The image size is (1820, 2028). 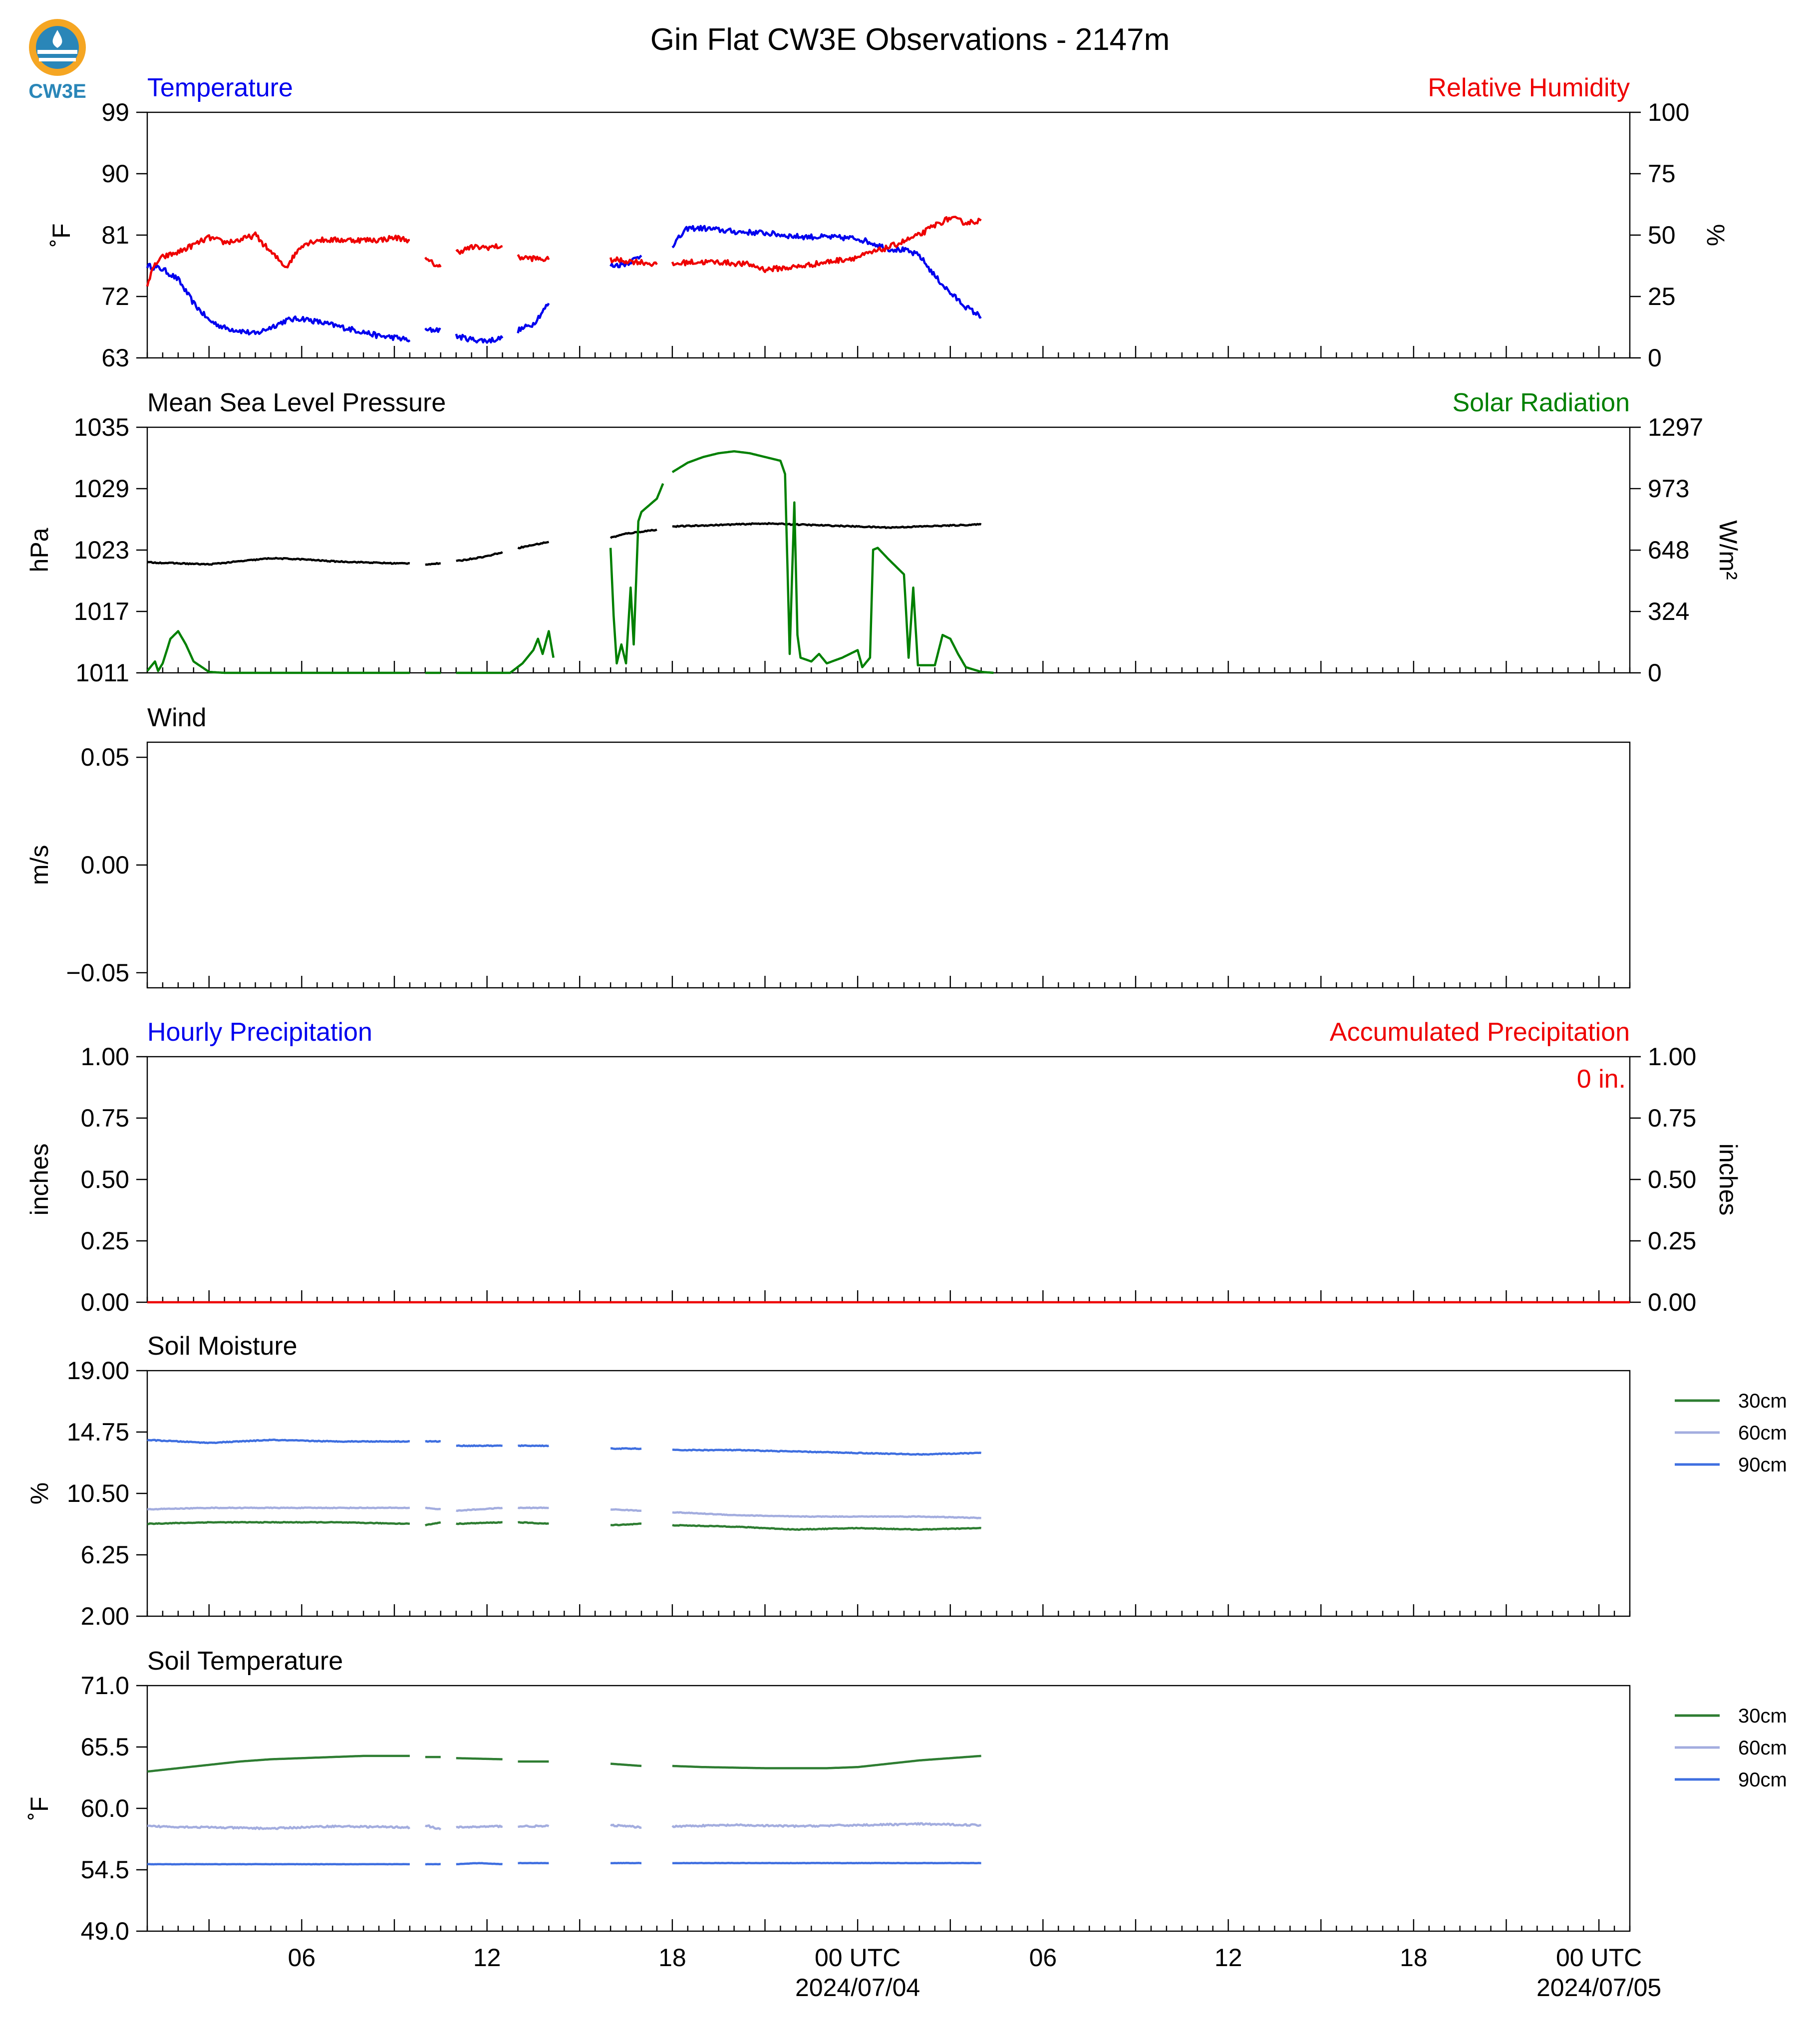 What do you see at coordinates (222, 1346) in the screenshot?
I see `panel-title-left: Soil Moisture` at bounding box center [222, 1346].